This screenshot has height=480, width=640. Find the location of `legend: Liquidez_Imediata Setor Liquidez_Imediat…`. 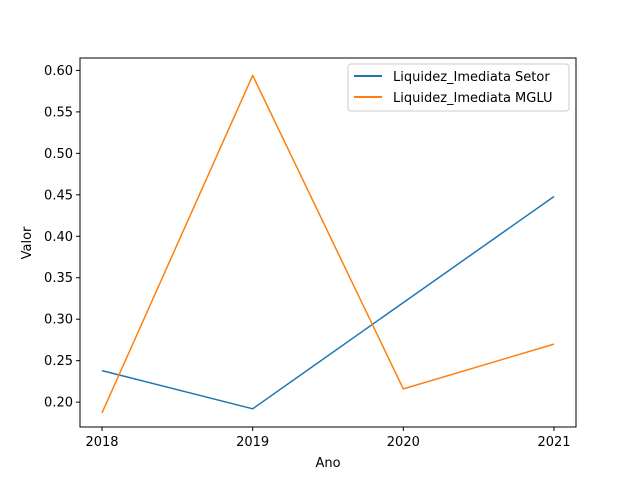

legend: Liquidez_Imediata Setor Liquidez_Imediat… is located at coordinates (458, 87).